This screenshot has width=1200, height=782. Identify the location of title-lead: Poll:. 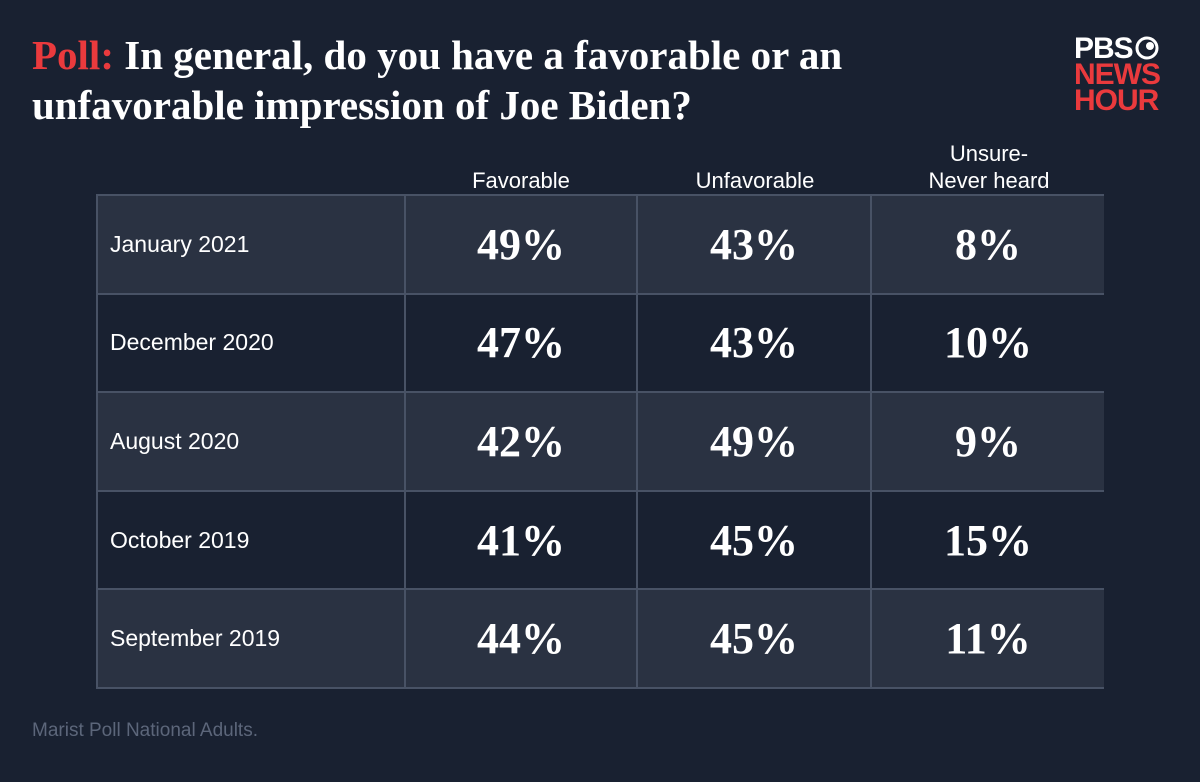
(73, 55).